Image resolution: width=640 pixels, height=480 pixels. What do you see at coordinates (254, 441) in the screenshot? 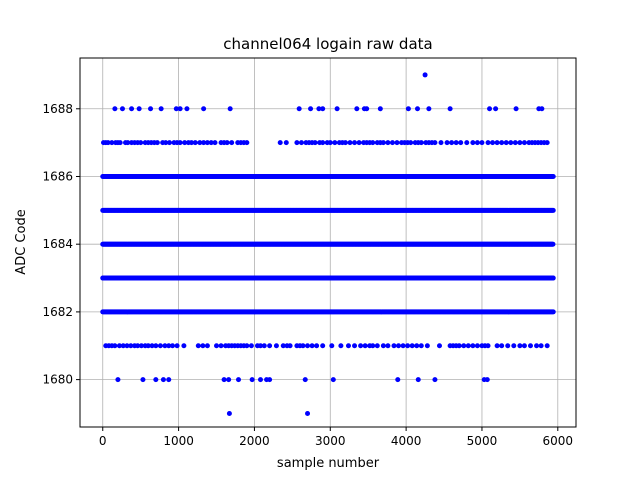
I see `x-tick-label: 2000` at bounding box center [254, 441].